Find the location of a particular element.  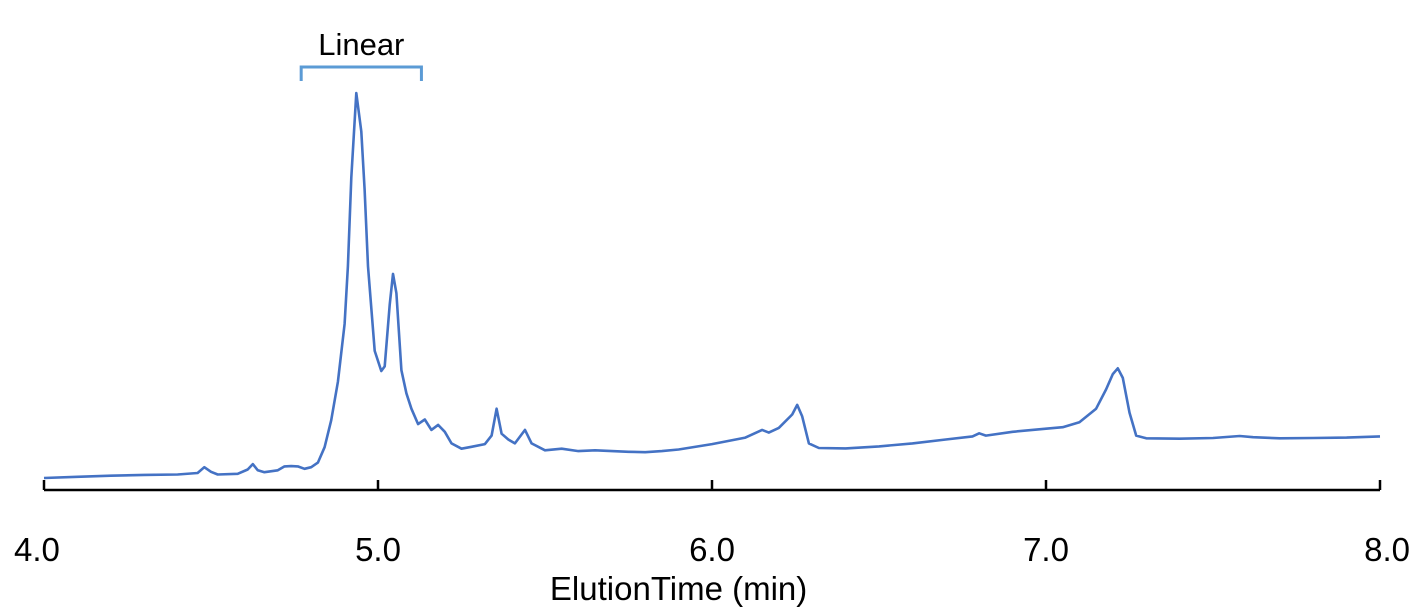

x-tick-label: 4.0 is located at coordinates (37, 549).